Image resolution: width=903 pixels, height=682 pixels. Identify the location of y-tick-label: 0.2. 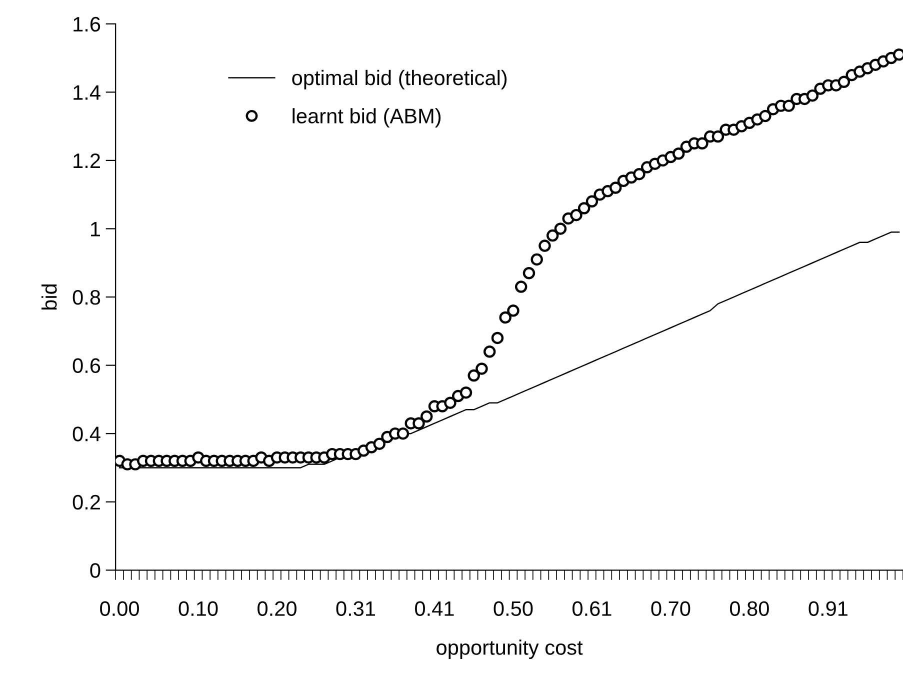
(86, 502).